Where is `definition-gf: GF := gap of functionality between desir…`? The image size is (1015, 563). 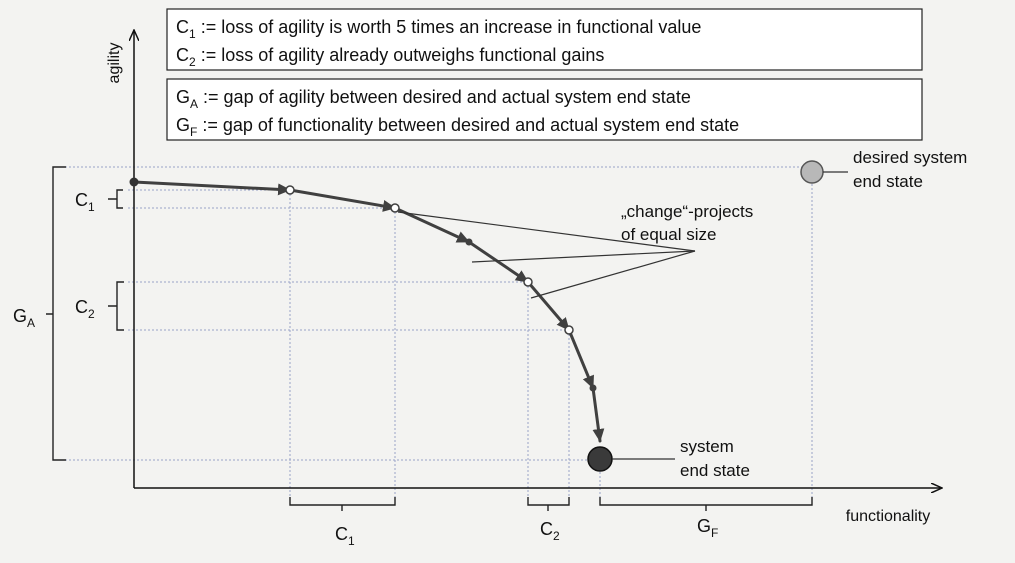 definition-gf: GF := gap of functionality between desir… is located at coordinates (457, 127).